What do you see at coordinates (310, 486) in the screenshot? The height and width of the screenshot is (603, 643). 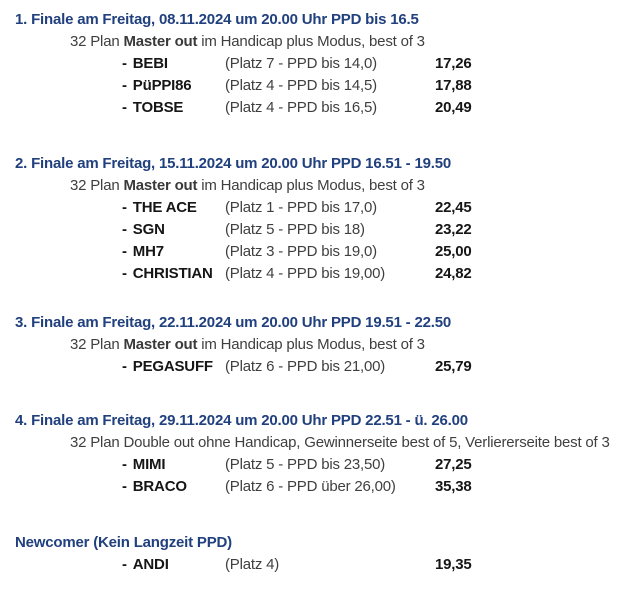 I see `player-detail: (Platz 6 - PPD über 26,00)` at bounding box center [310, 486].